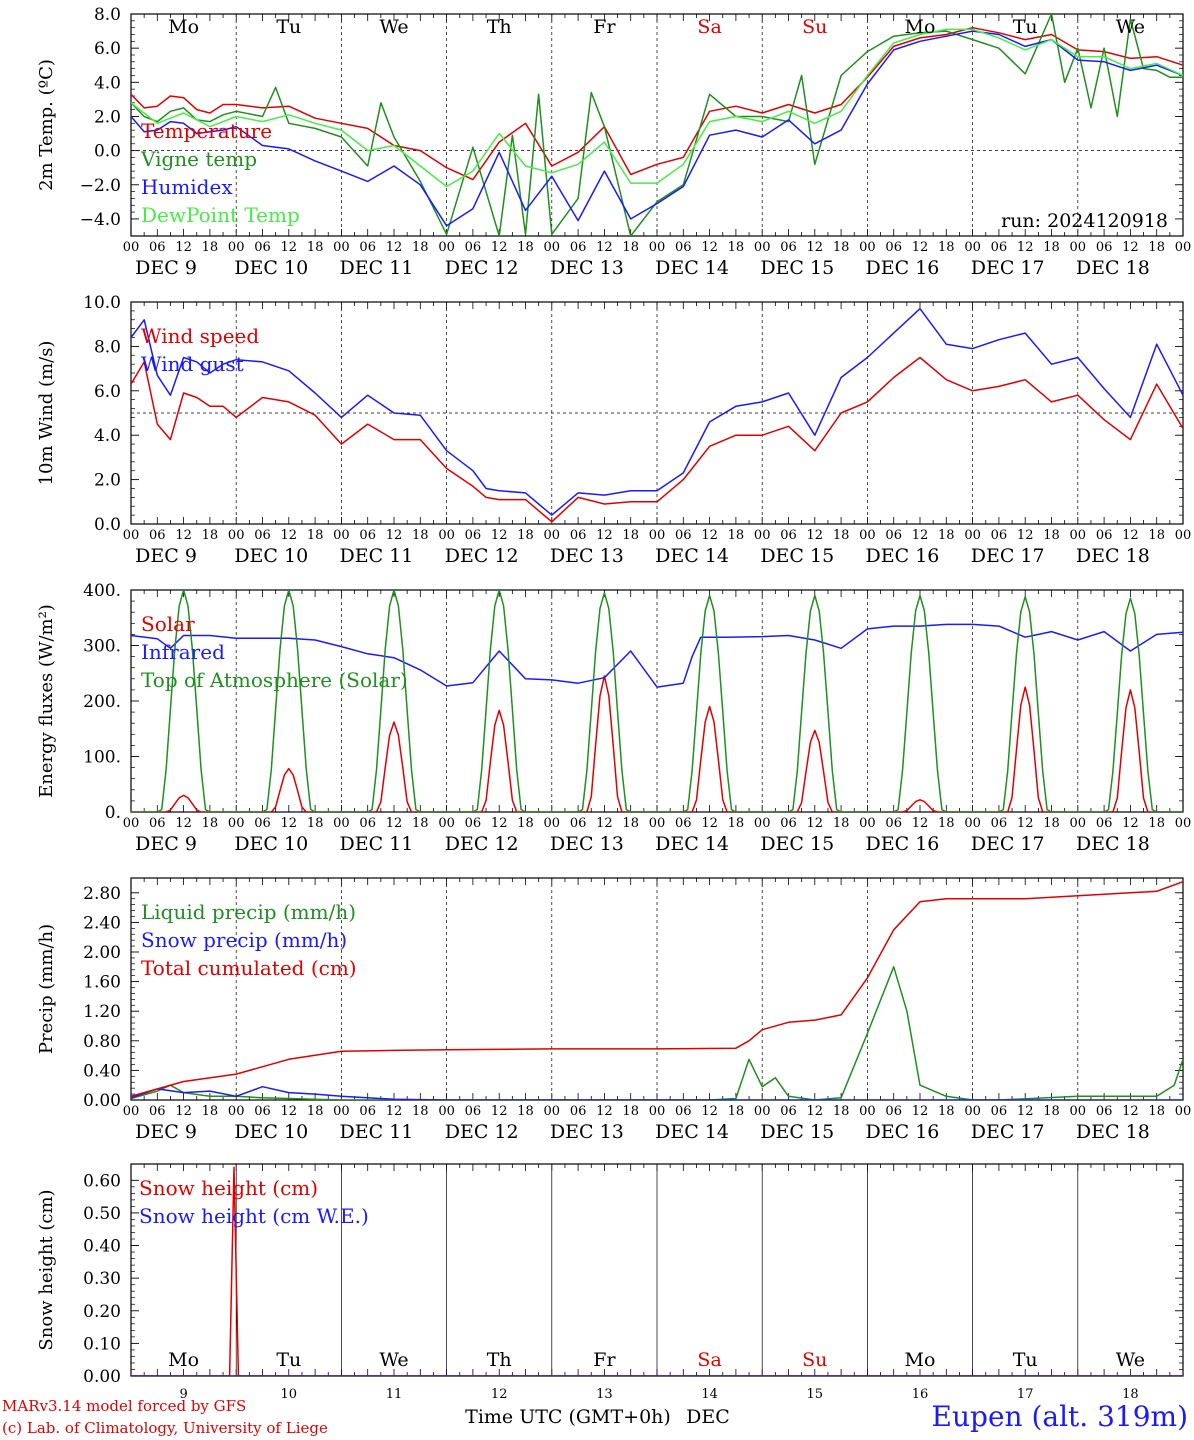 This screenshot has height=1440, width=1194. I want to click on x-axis-title: Time UTC (GMT+0h), so click(568, 1417).